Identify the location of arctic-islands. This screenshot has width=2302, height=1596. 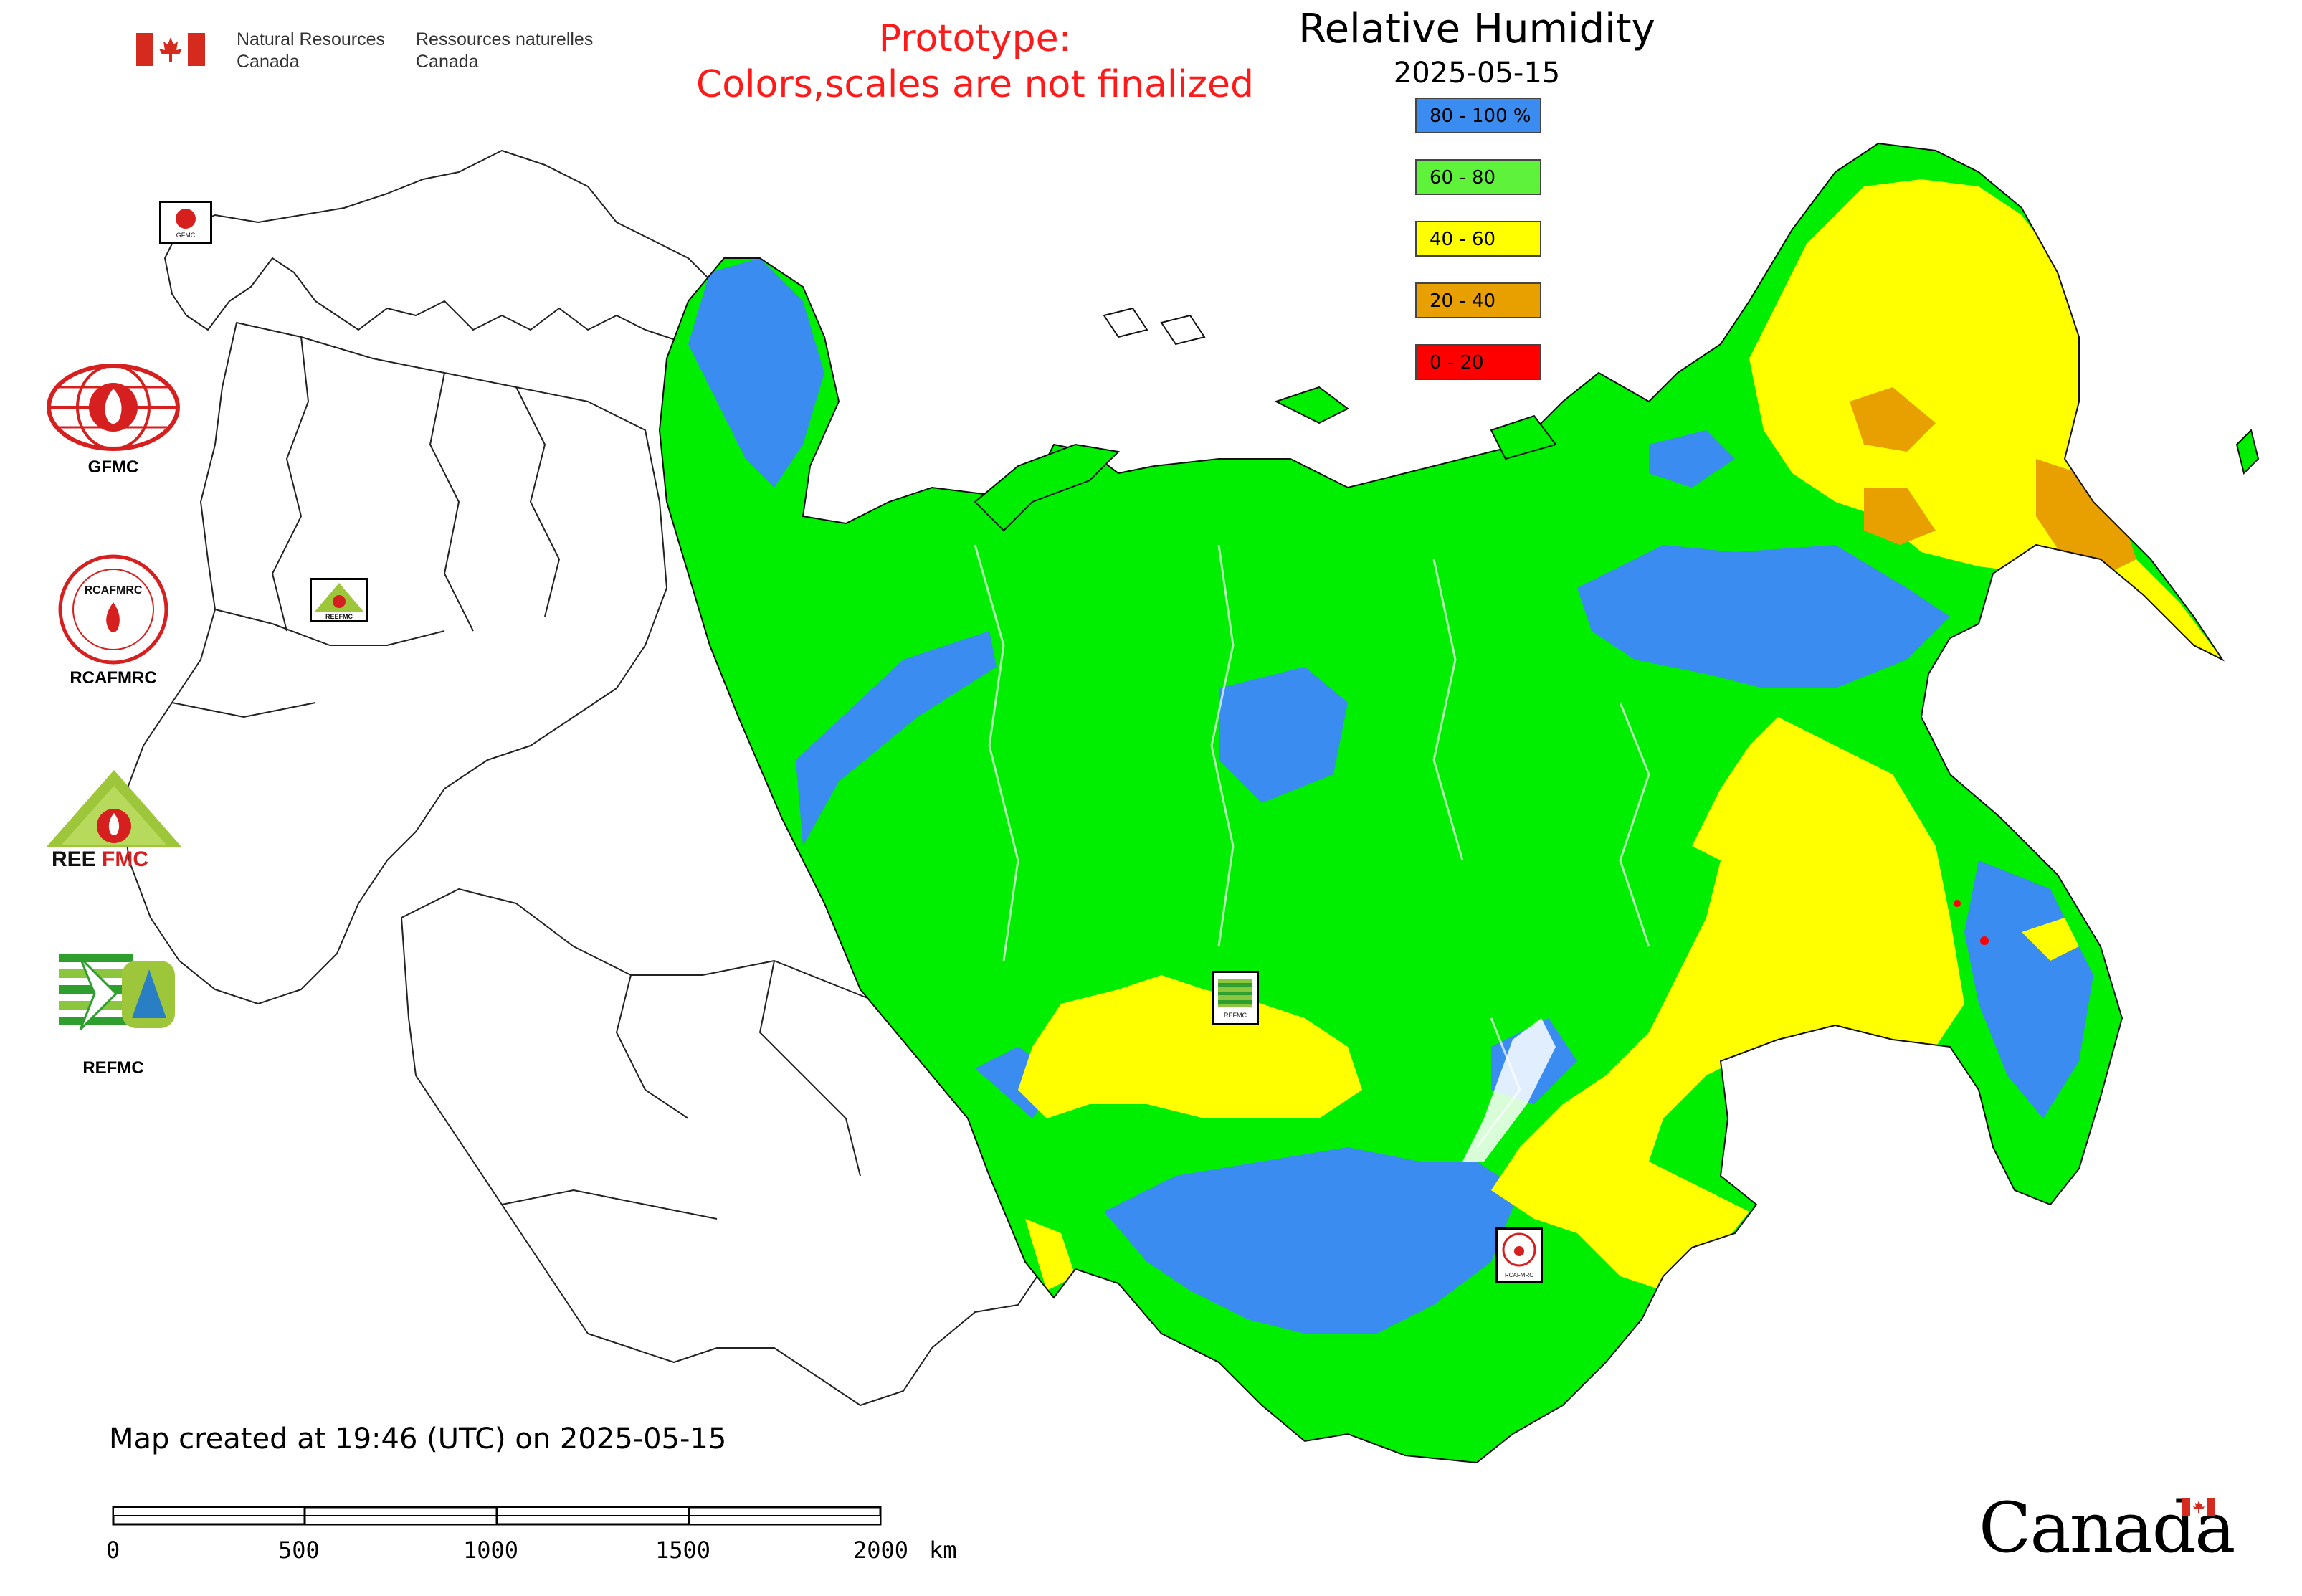
(1617, 459).